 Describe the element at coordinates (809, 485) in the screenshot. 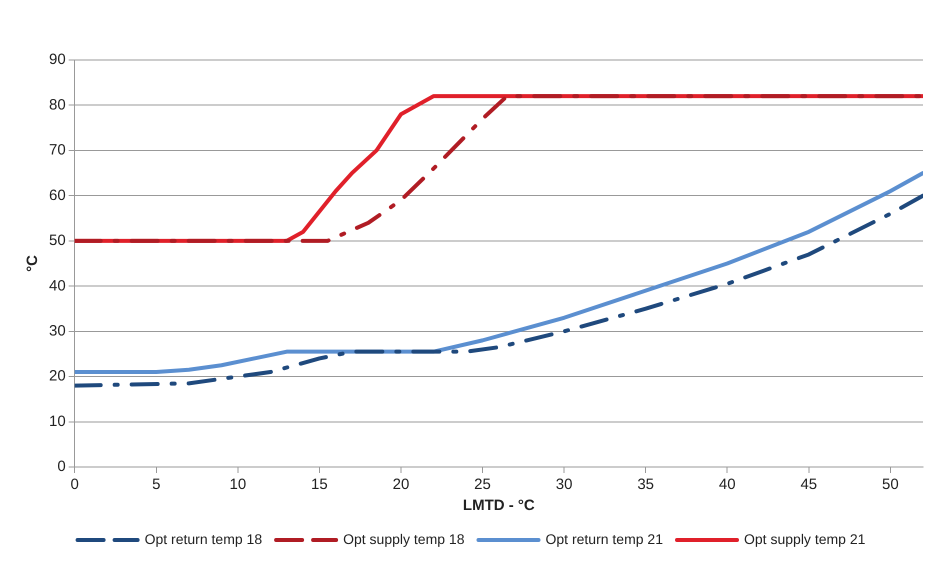

I see `x-tick-label: 45` at that location.